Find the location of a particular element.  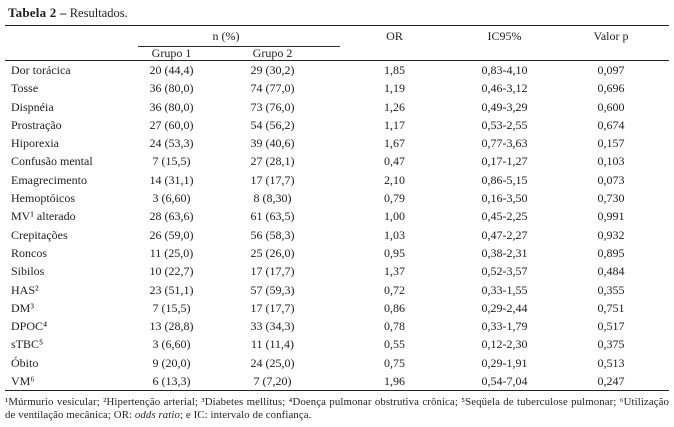

or-value: 1,67 is located at coordinates (394, 143).